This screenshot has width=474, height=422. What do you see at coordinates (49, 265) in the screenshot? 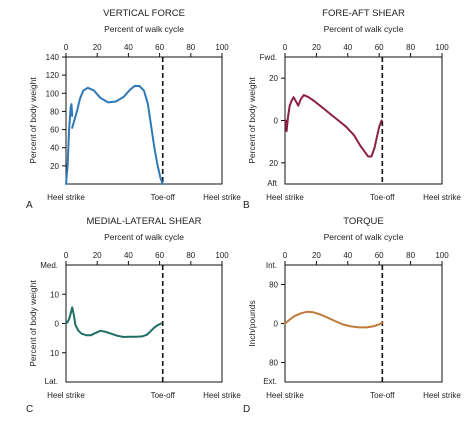
I see `y-top-label: Med.` at bounding box center [49, 265].